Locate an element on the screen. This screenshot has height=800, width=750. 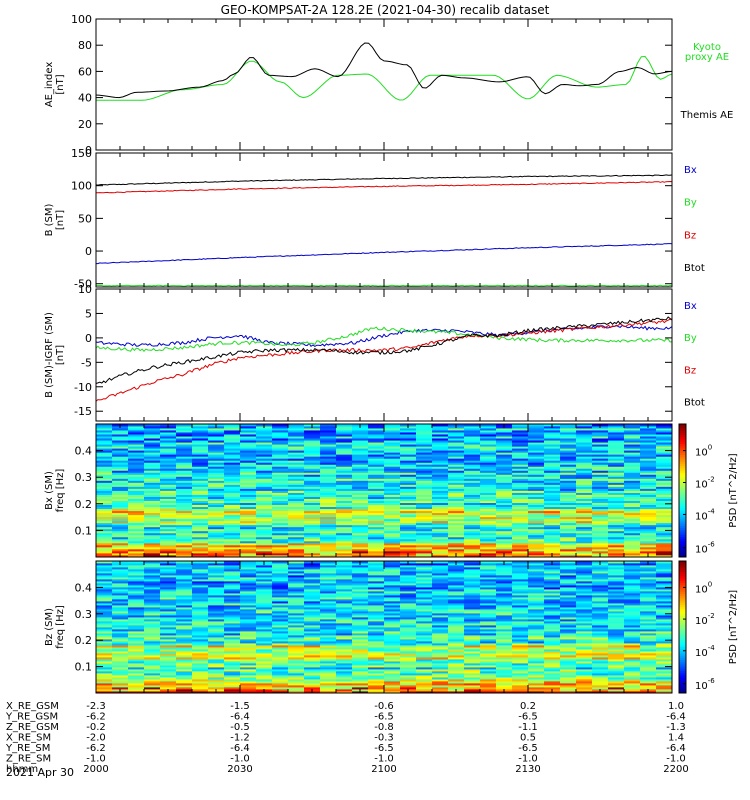
bx_spec-colorbar-label: 10-6 is located at coordinates (705, 548).